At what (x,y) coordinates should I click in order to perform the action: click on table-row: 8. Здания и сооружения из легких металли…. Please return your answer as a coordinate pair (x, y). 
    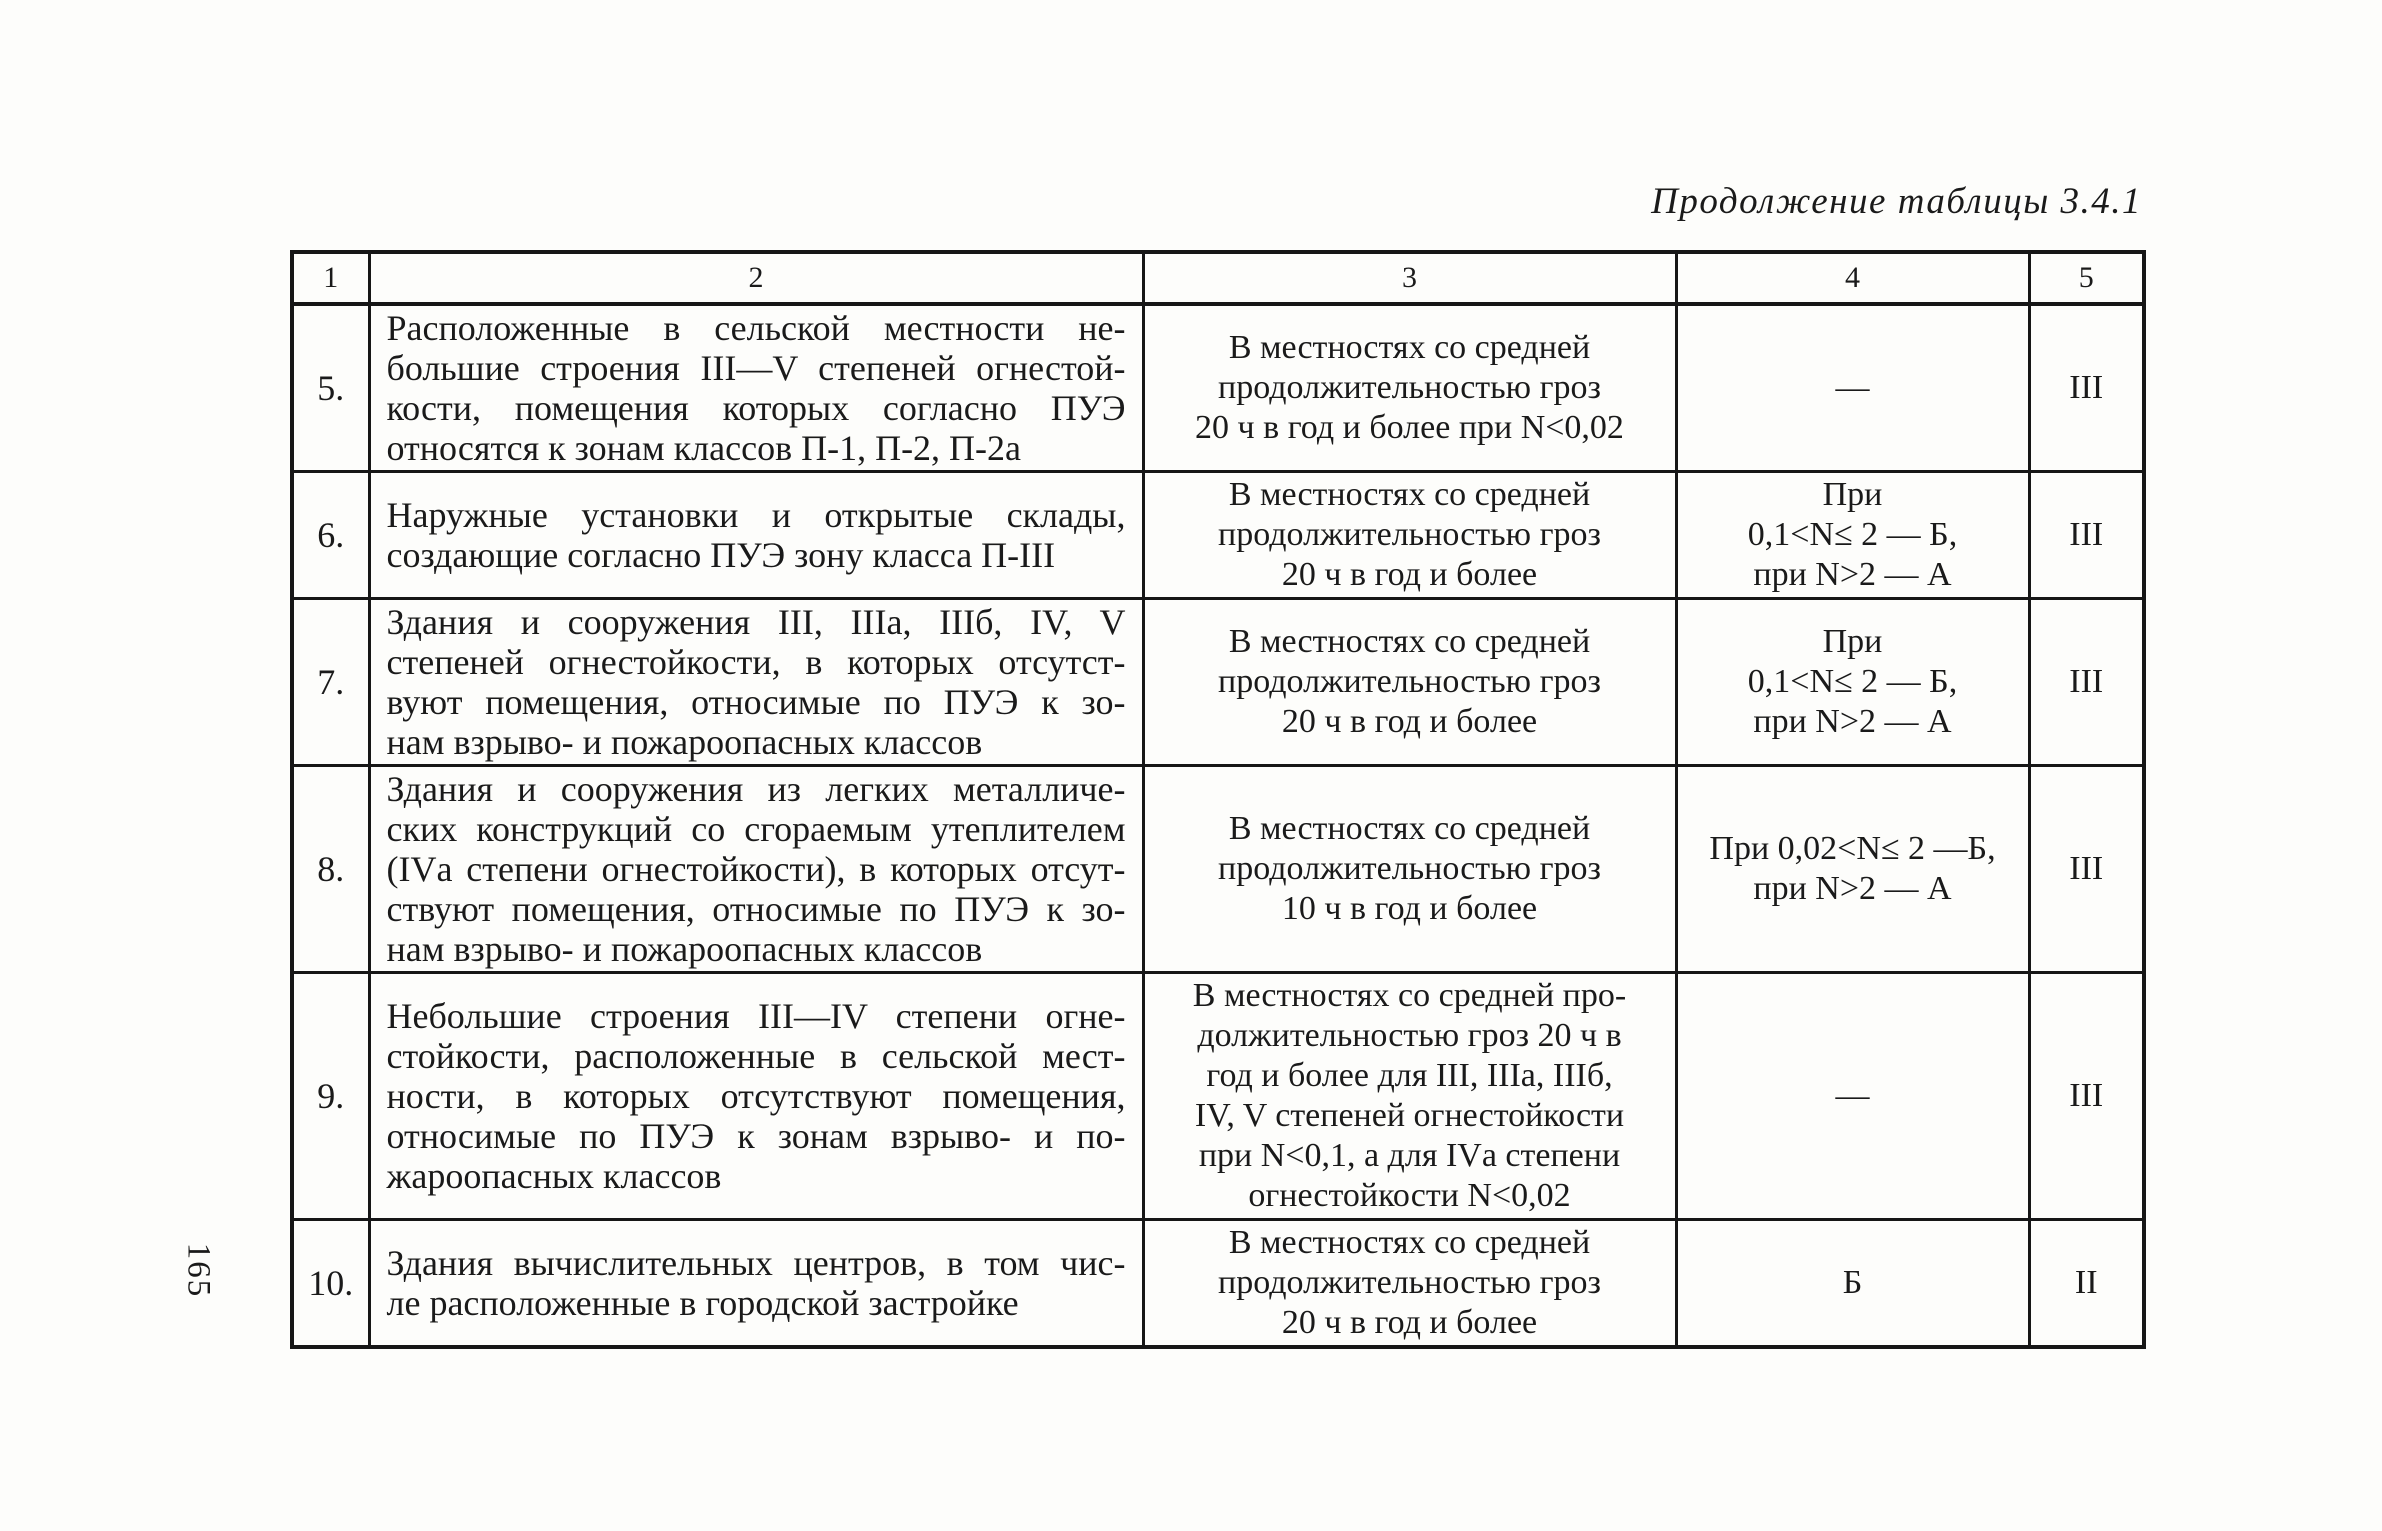
    Looking at the image, I should click on (1218, 869).